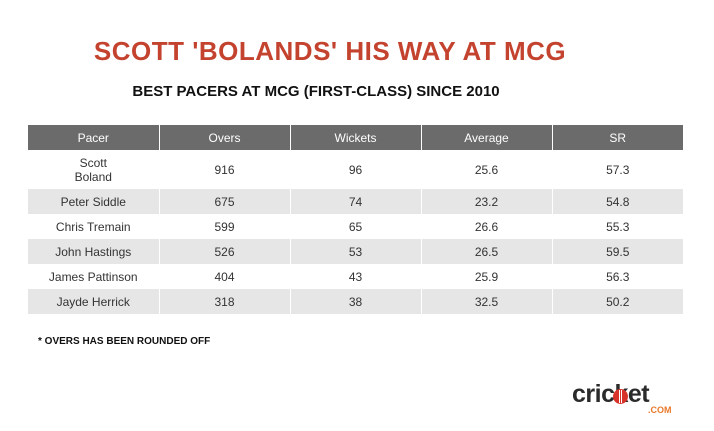 This screenshot has width=714, height=431. I want to click on table-row: John Hastings 526 53 26.5 59.5, so click(355, 251).